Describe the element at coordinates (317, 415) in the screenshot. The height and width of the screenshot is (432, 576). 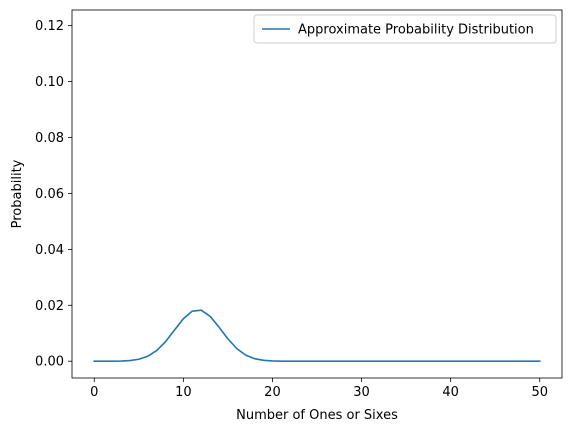
I see `x-axis-label: Number of Ones or Sixes` at that location.